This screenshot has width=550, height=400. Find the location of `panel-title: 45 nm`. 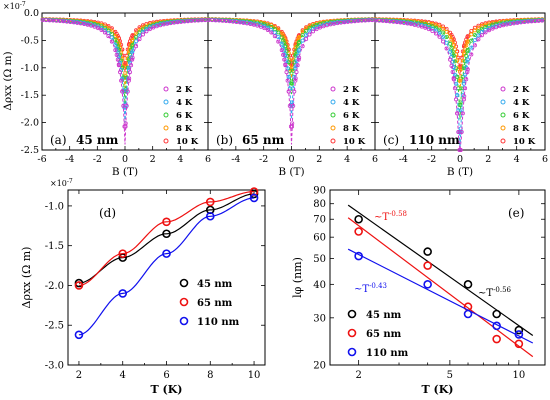

panel-title: 45 nm is located at coordinates (97, 140).